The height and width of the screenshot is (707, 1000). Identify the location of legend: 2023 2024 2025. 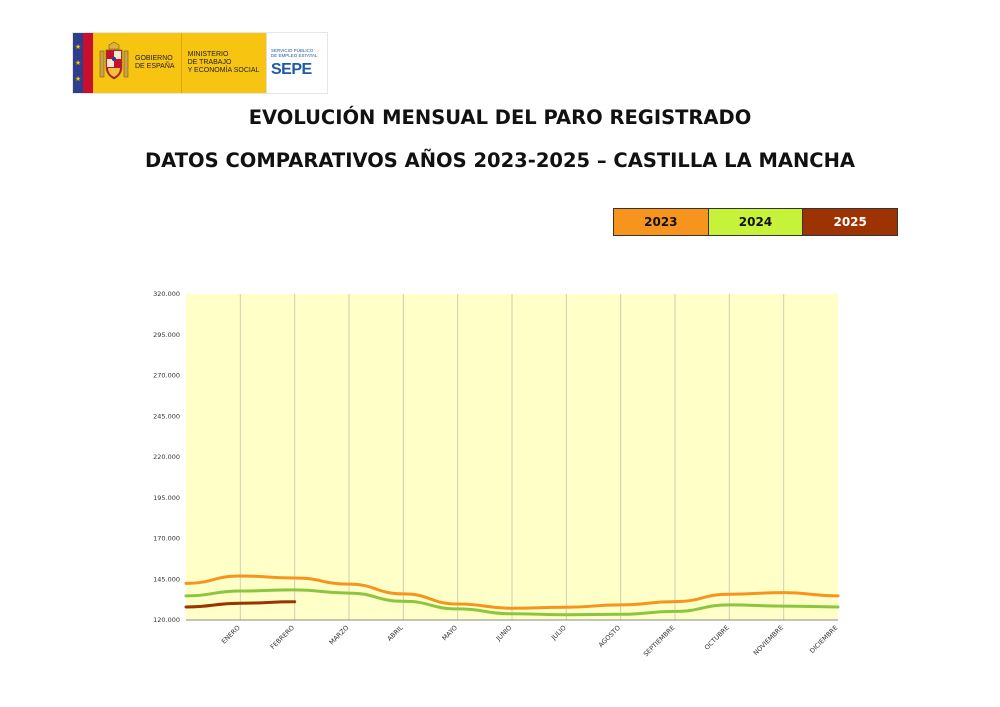
(755, 222).